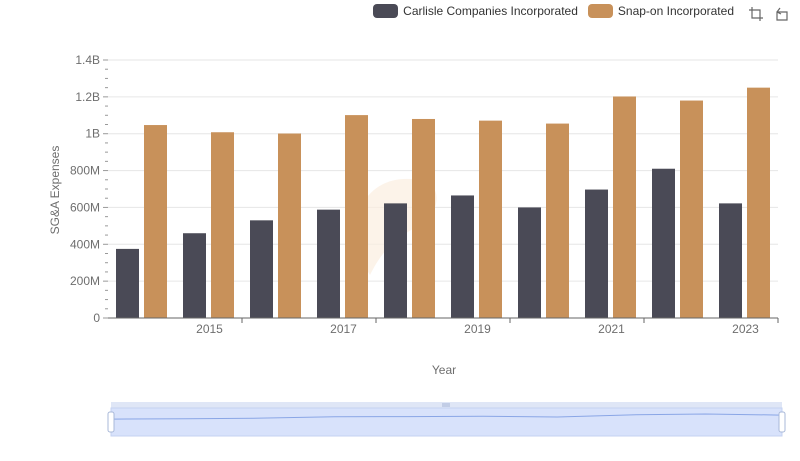 The image size is (800, 461). Describe the element at coordinates (490, 11) in the screenshot. I see `legend-label-carlisle: Carlisle Companies Incorporated` at that location.